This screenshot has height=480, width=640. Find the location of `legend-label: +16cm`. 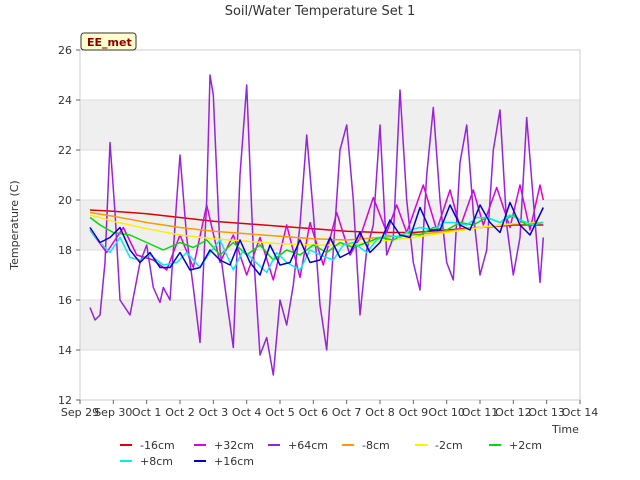

legend-label: +16cm is located at coordinates (234, 461).